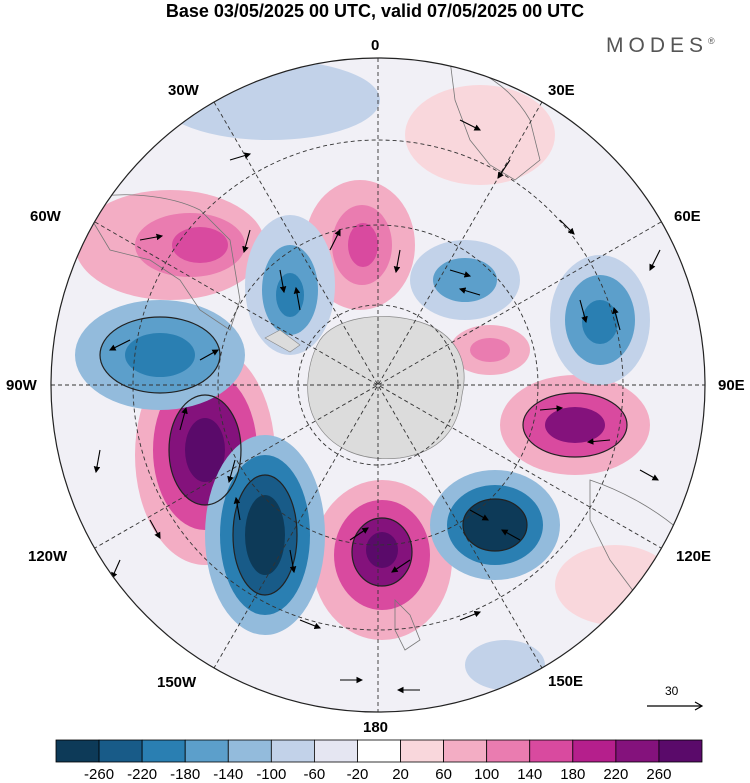 The image size is (750, 783). Describe the element at coordinates (407, 625) in the screenshot. I see `new-zealand-coast` at that location.